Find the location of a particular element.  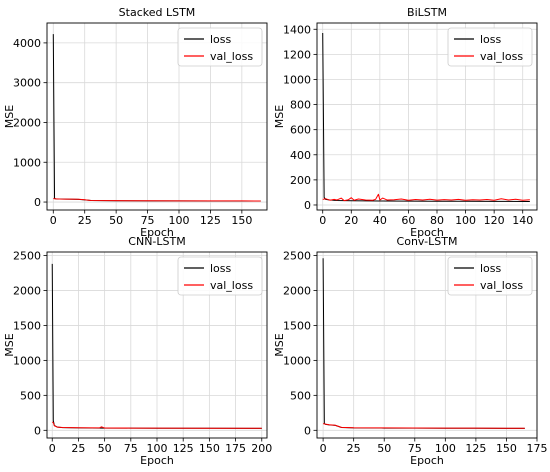

x-tick-label: 120 is located at coordinates (494, 220).